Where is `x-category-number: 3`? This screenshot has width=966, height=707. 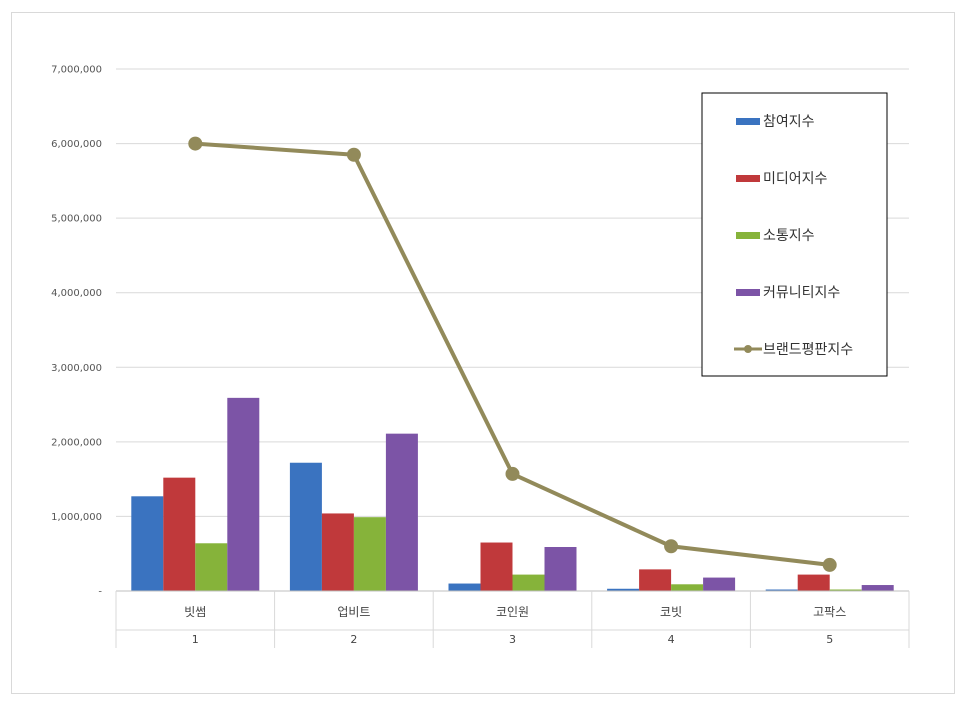 x-category-number: 3 is located at coordinates (512, 639).